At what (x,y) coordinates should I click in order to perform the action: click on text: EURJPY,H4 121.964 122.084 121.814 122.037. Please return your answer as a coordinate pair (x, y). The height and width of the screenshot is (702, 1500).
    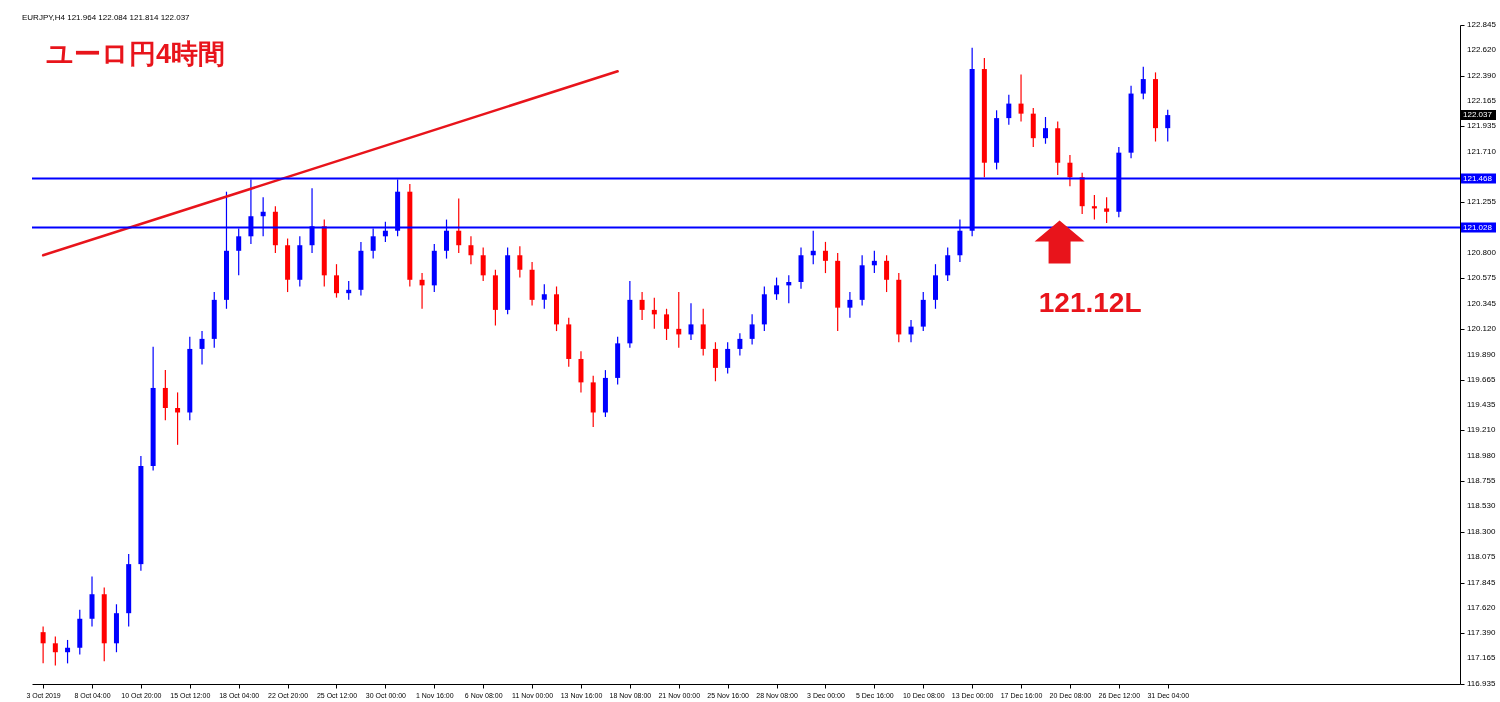
    Looking at the image, I should click on (106, 17).